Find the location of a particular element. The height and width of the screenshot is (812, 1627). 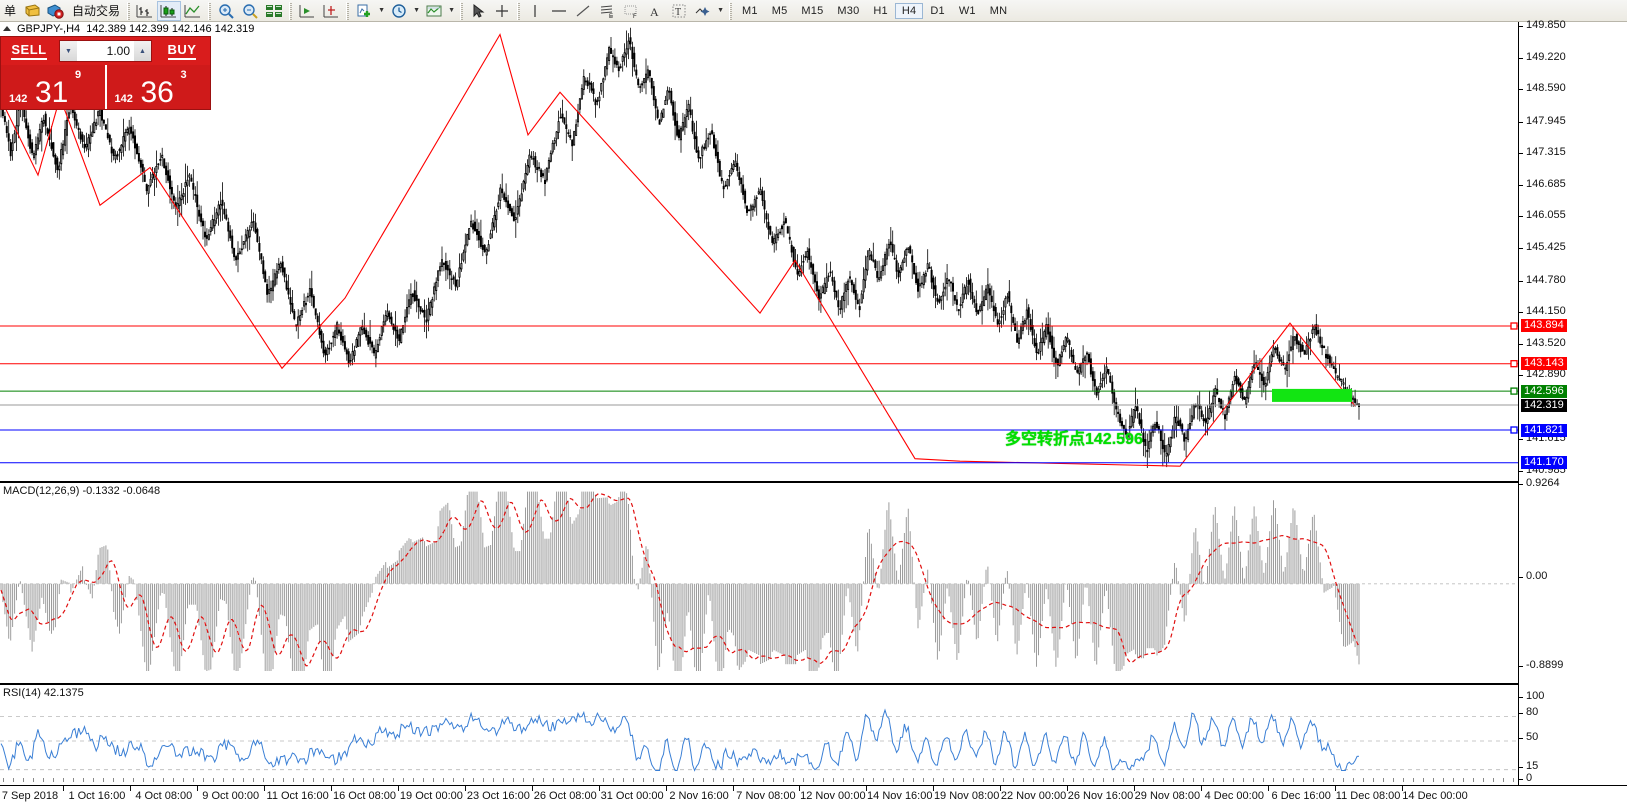

objects-icon is located at coordinates (703, 11).